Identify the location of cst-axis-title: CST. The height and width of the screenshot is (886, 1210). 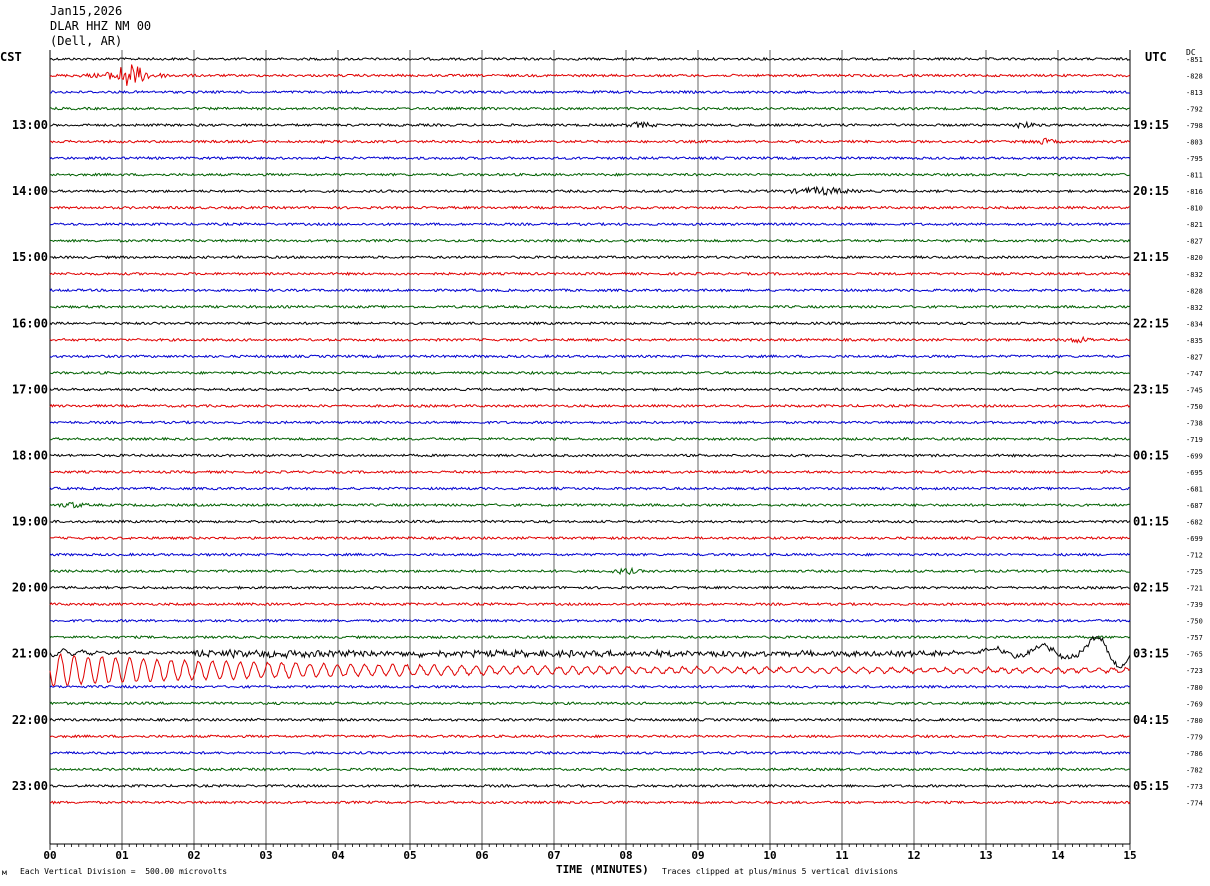
(11, 57).